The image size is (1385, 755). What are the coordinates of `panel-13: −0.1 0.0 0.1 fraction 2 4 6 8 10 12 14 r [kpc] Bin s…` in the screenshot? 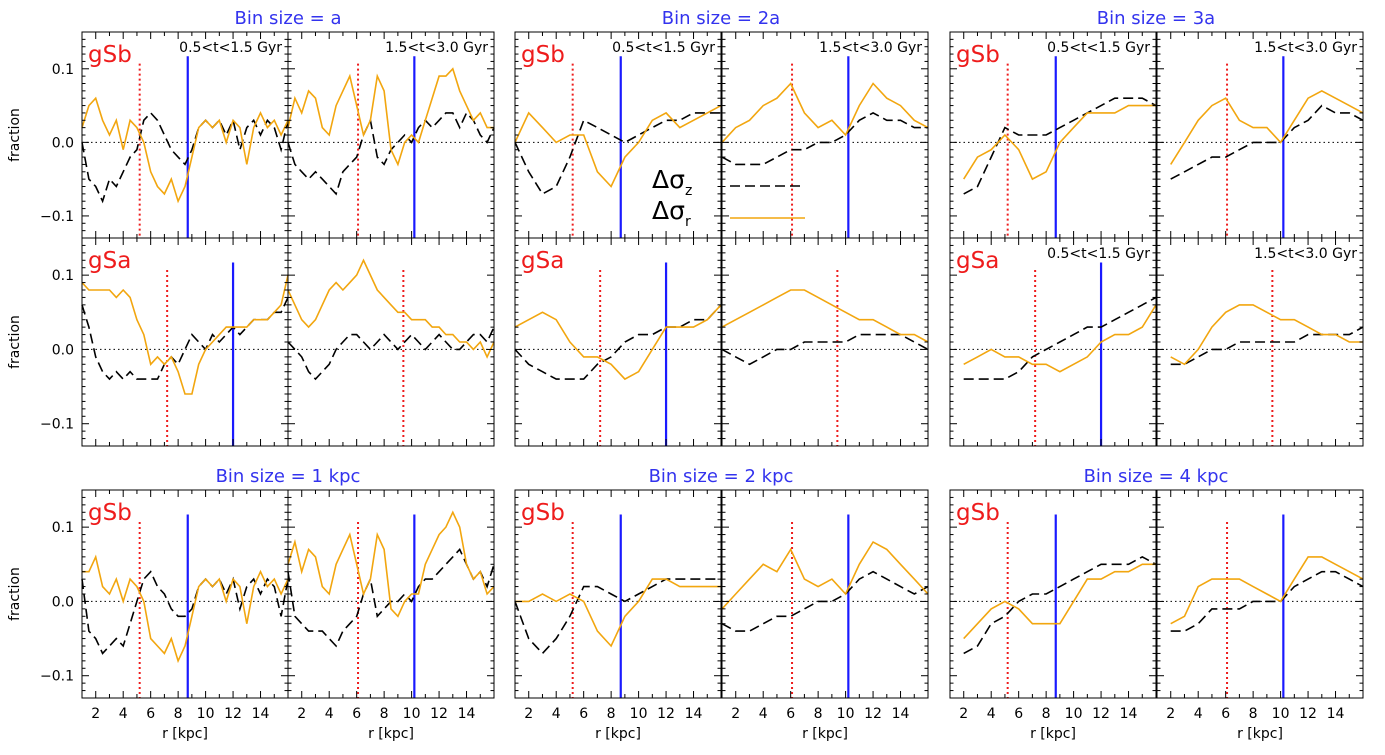 It's located at (183, 604).